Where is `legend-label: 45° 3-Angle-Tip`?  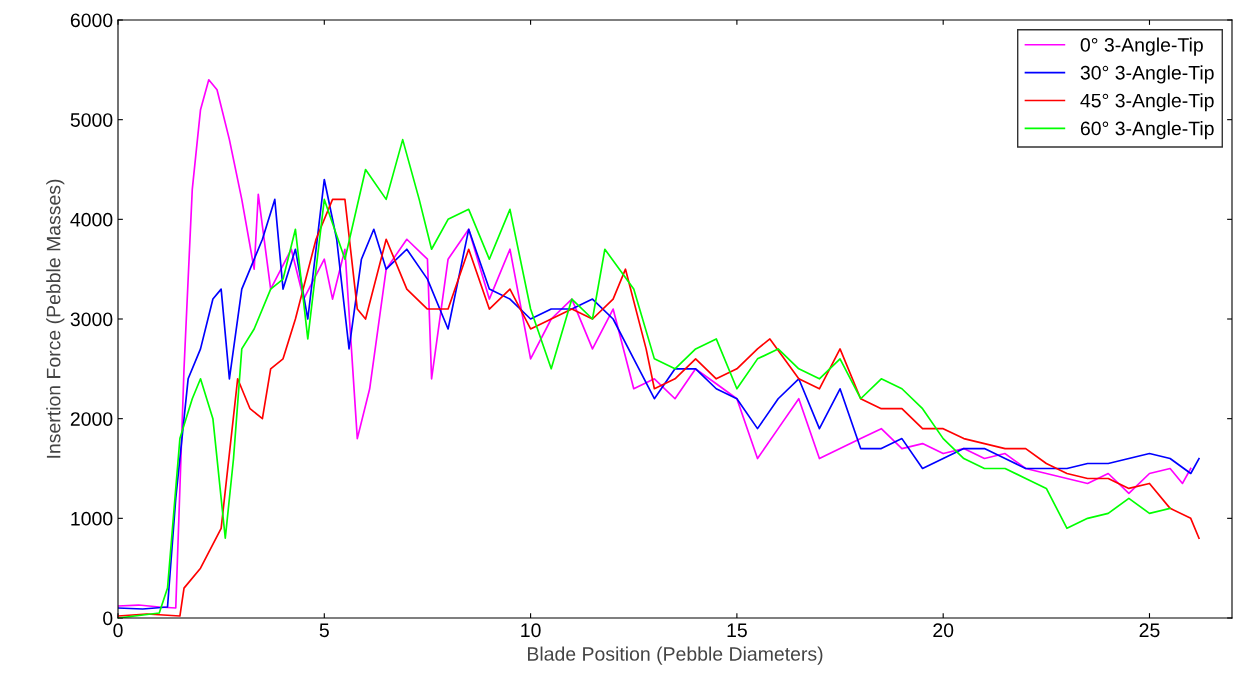 legend-label: 45° 3-Angle-Tip is located at coordinates (1147, 102).